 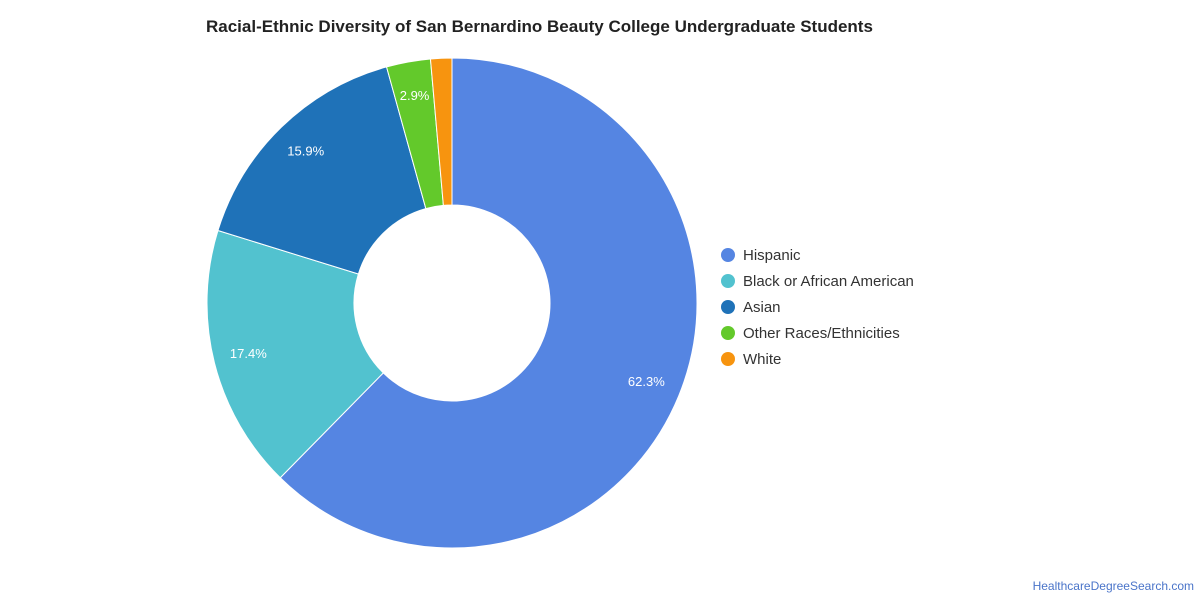 What do you see at coordinates (821, 333) in the screenshot?
I see `legend-label: Other Races/Ethnicities` at bounding box center [821, 333].